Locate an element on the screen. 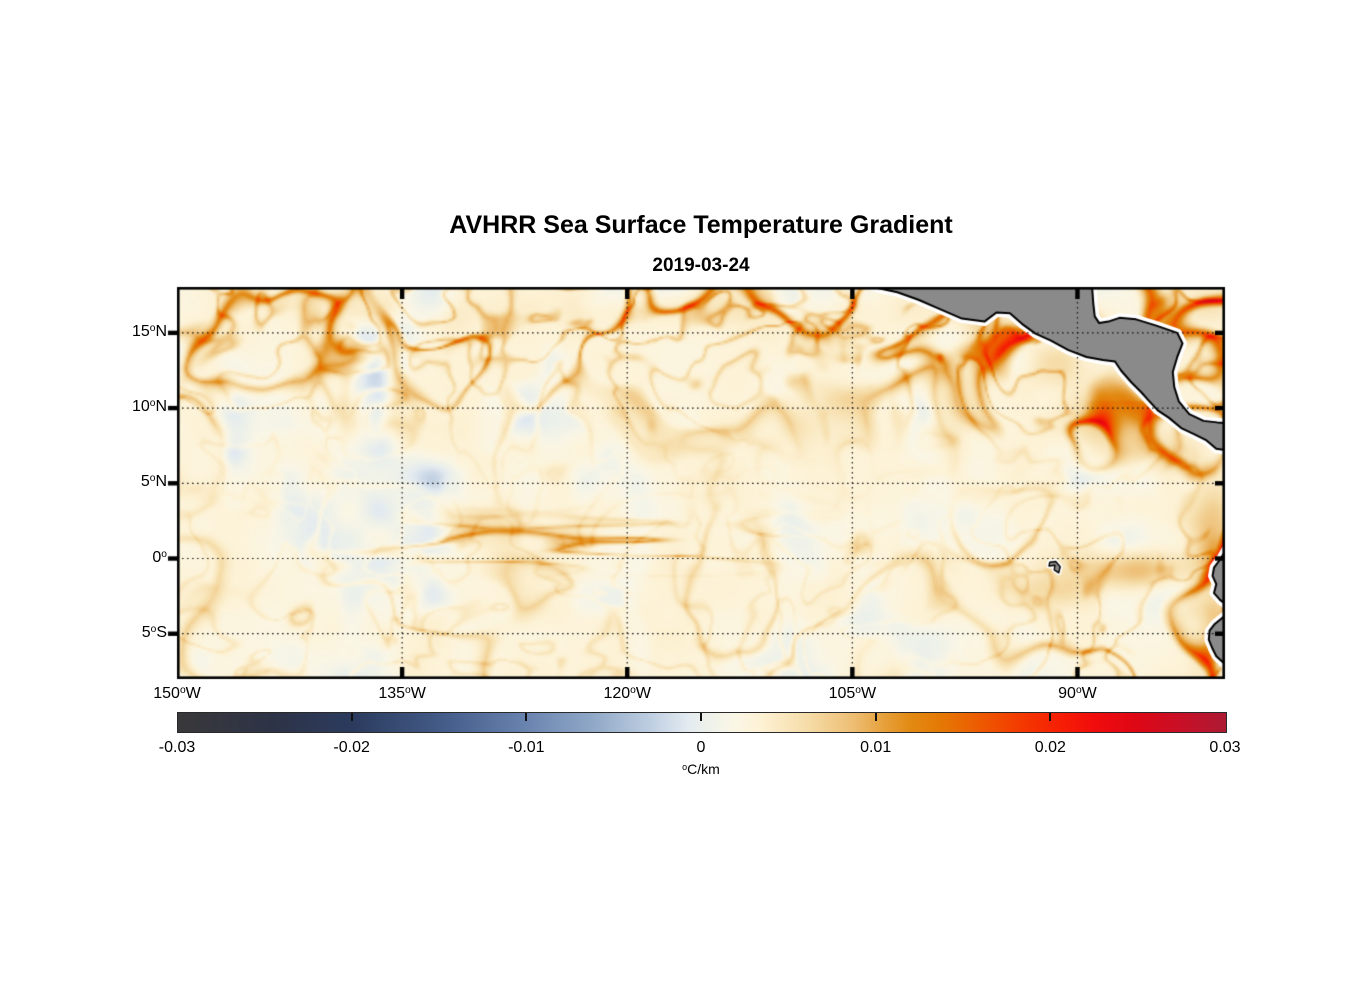  colorbar-tick-label-0: 0 is located at coordinates (701, 747).